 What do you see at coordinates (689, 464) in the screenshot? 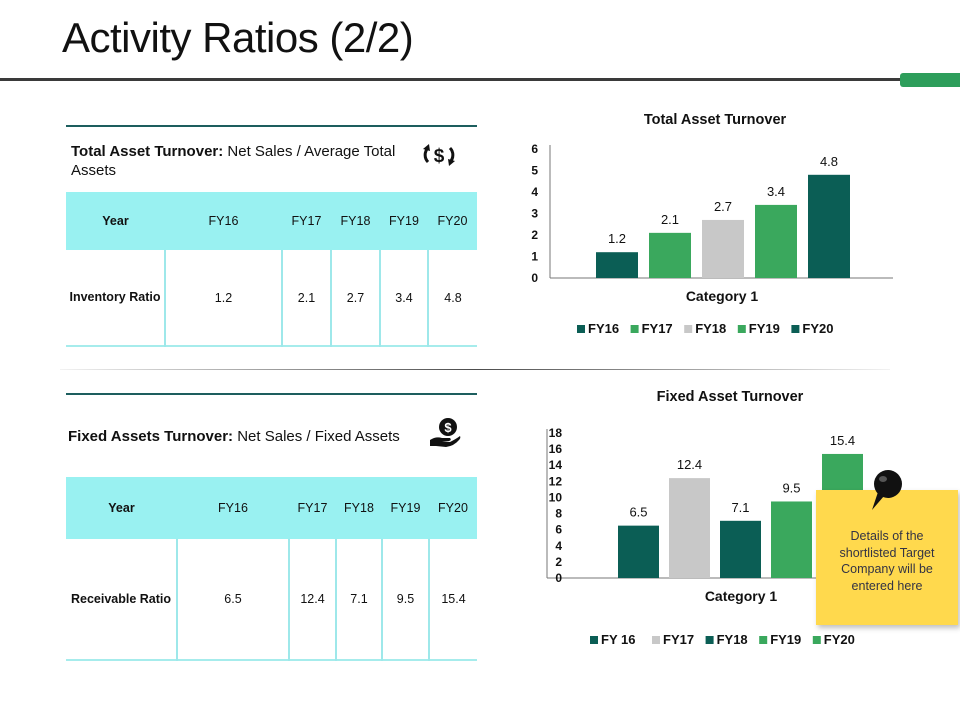
I see `bar-data-label: 12.4` at bounding box center [689, 464].